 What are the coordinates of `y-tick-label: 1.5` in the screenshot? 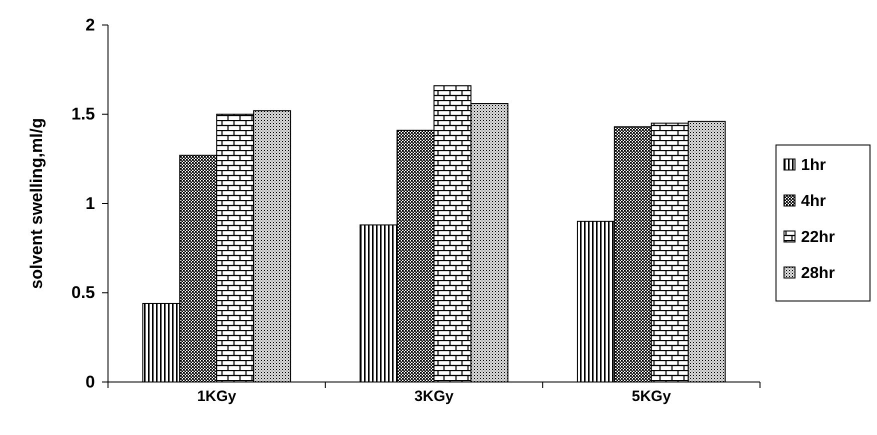 It's located at (83, 114).